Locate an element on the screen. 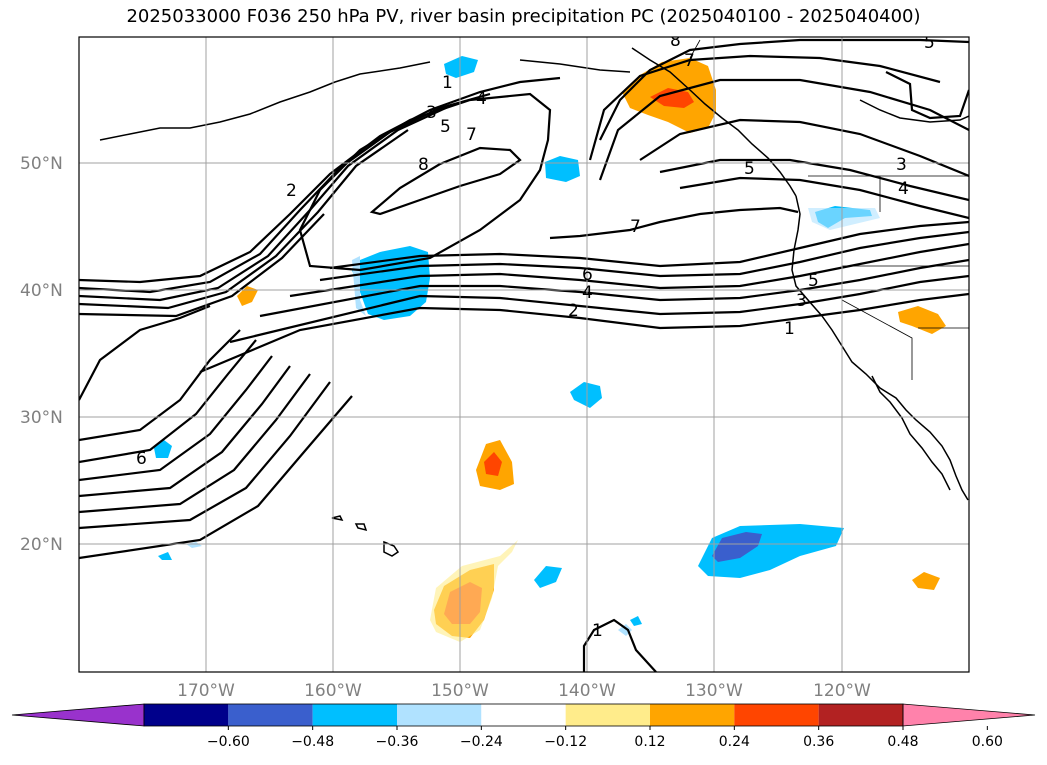  contour-label-1-b: 1 is located at coordinates (789, 329).